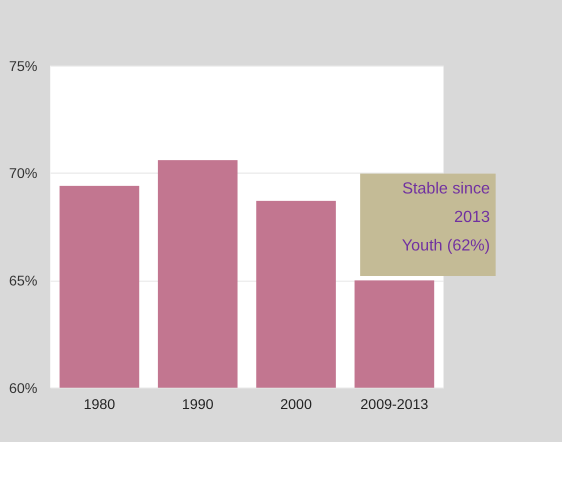 Image resolution: width=562 pixels, height=482 pixels. Describe the element at coordinates (23, 66) in the screenshot. I see `y-tick-label: 75%` at that location.